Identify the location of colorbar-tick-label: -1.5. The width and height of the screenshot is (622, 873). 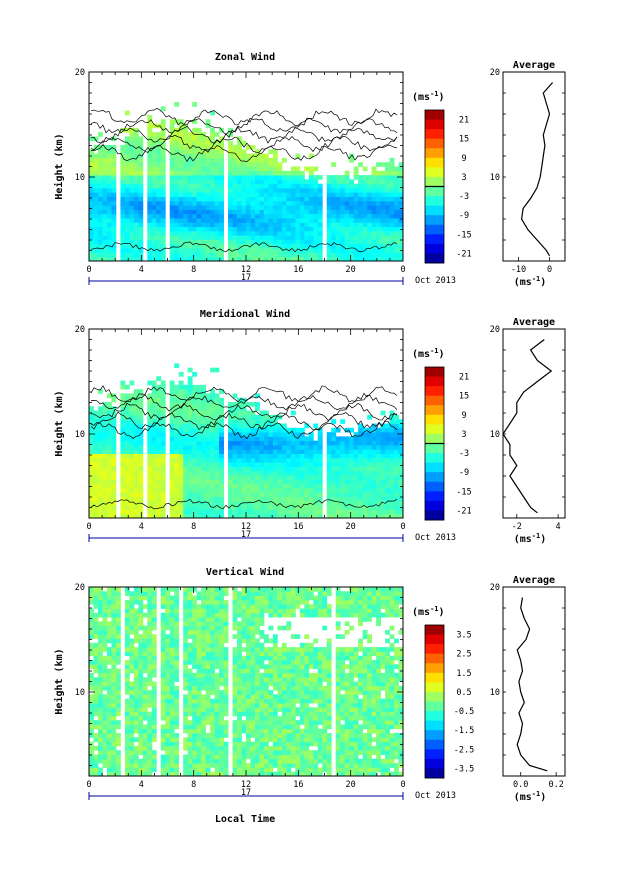
(464, 731).